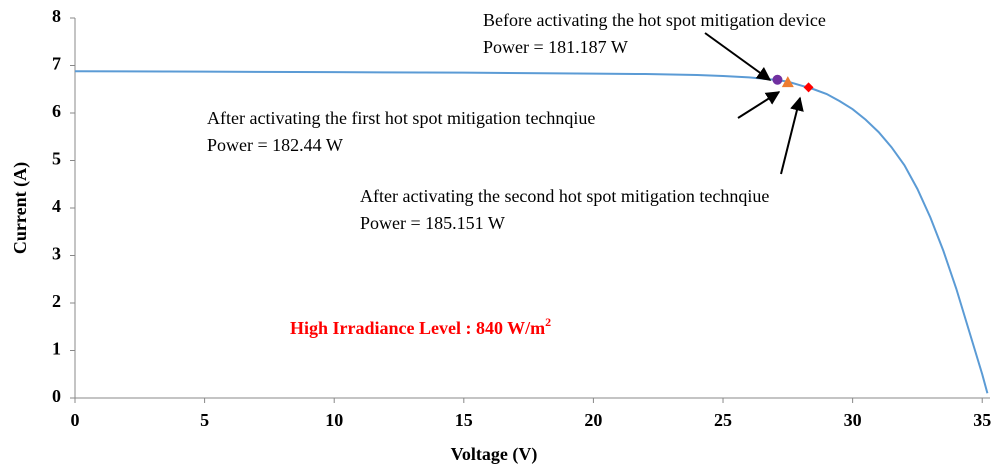 The width and height of the screenshot is (995, 472). Describe the element at coordinates (982, 420) in the screenshot. I see `x-tick-label: 35` at that location.